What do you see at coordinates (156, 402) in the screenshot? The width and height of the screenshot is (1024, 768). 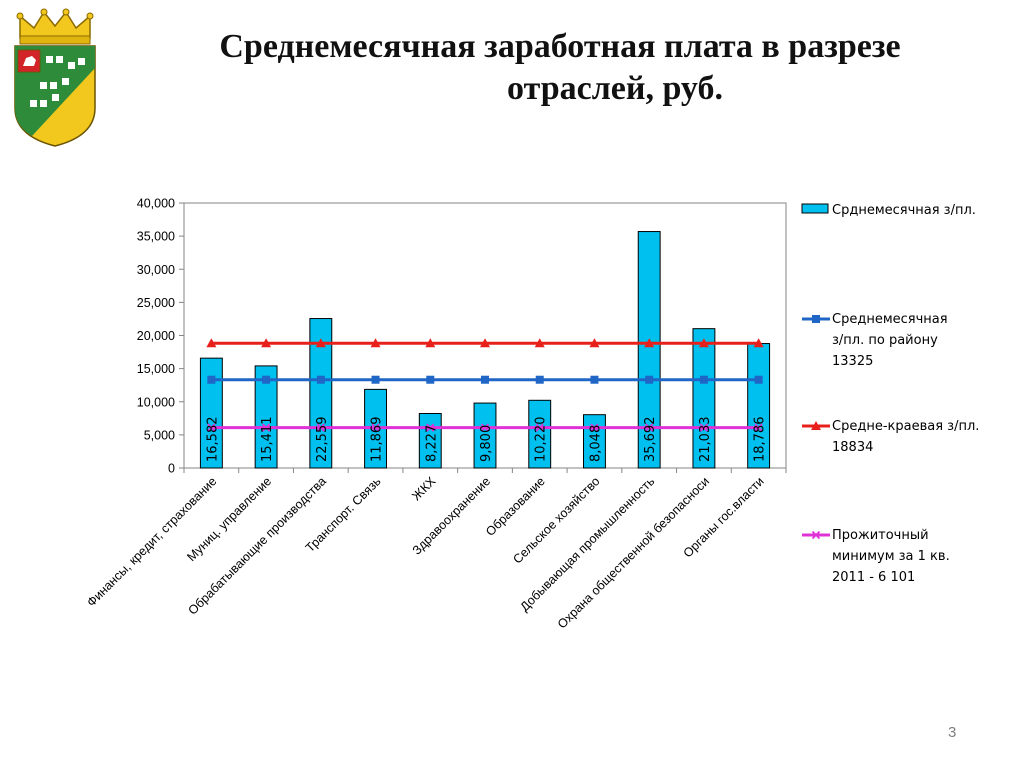 I see `y-tick-label: 10,000` at bounding box center [156, 402].